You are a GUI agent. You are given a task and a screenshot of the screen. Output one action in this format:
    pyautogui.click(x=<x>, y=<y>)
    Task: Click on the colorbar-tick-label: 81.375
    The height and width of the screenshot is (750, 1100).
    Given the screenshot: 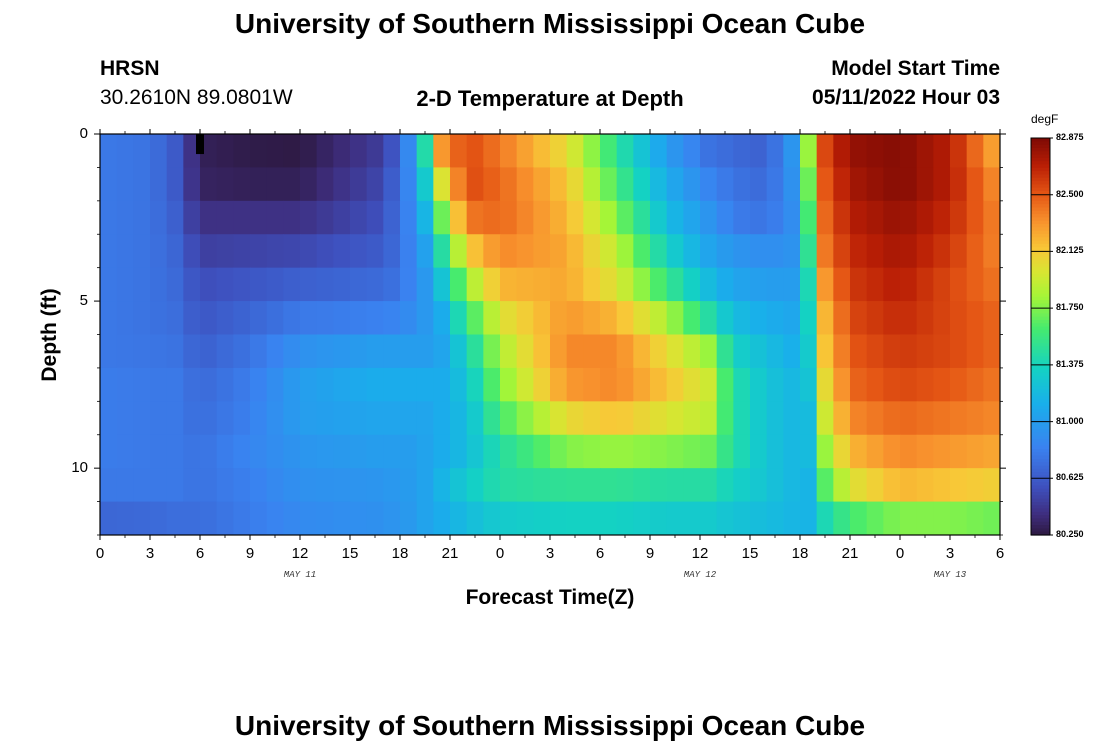 What is the action you would take?
    pyautogui.click(x=1070, y=363)
    